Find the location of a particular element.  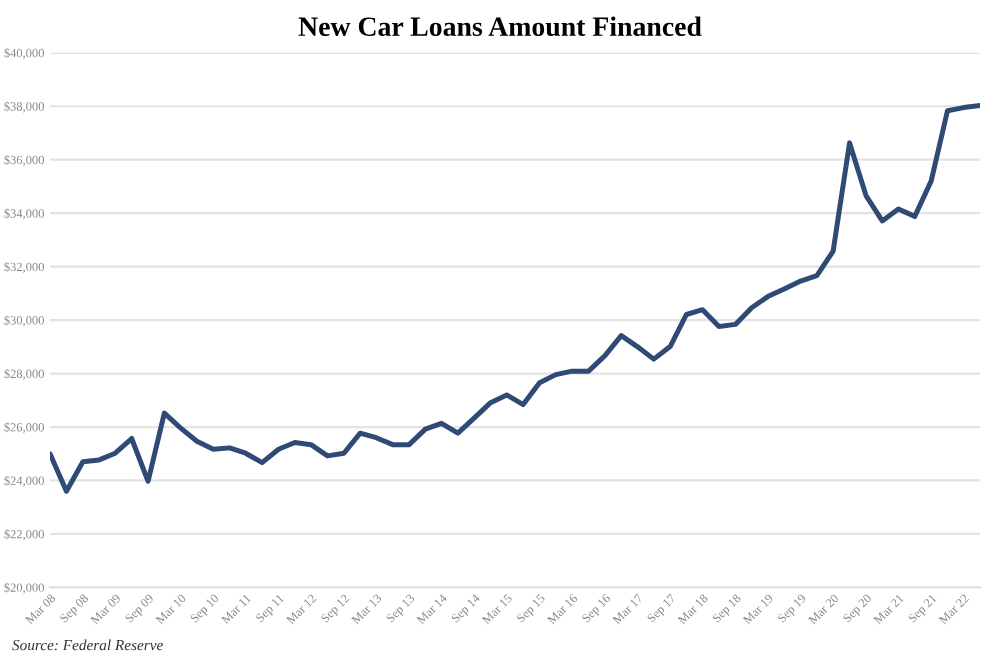

chart-title: New Car Loans Amount Financed is located at coordinates (500, 26).